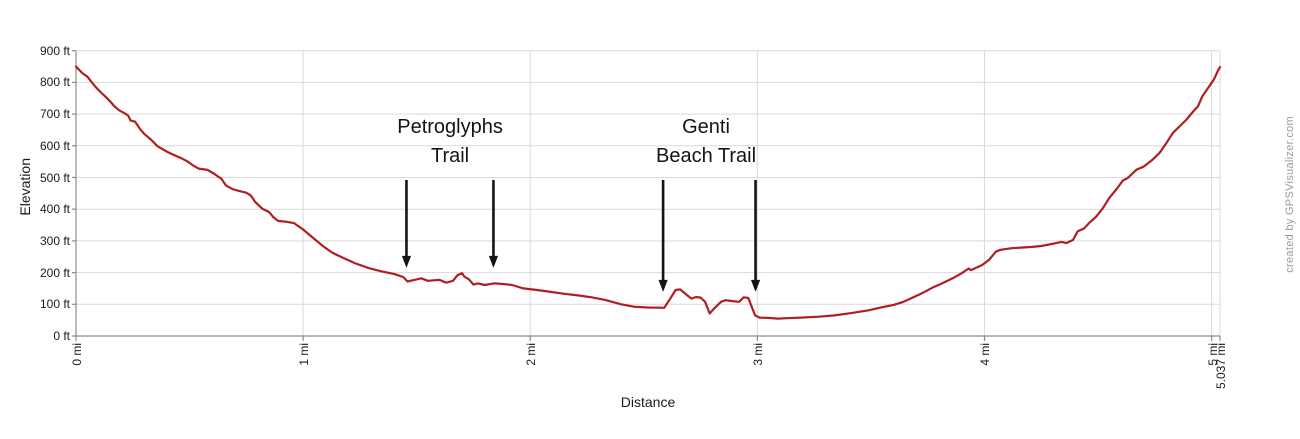 Image resolution: width=1300 pixels, height=439 pixels. What do you see at coordinates (758, 354) in the screenshot?
I see `x-tick-label: 3 mi` at bounding box center [758, 354].